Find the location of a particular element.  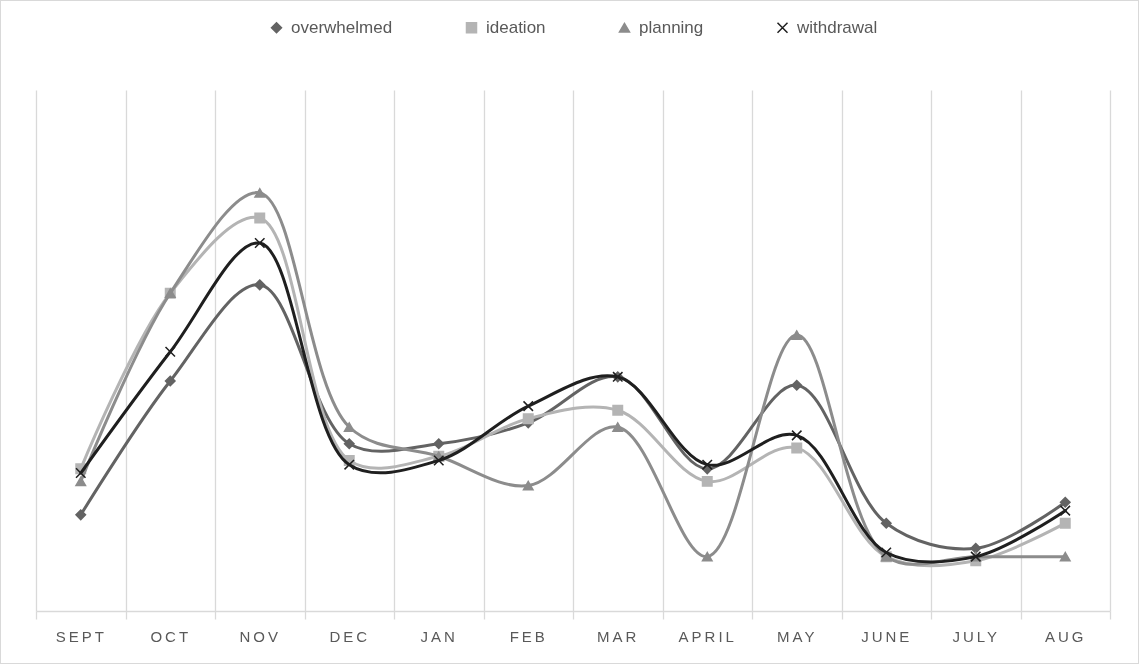

x-tick-label: DEC is located at coordinates (350, 636).